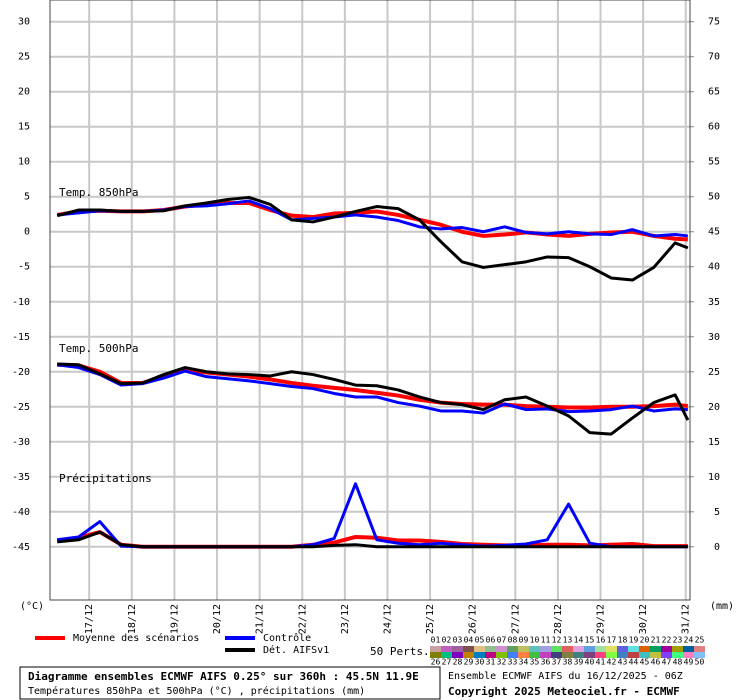 Image resolution: width=740 pixels, height=700 pixels. I want to click on member-label: 18, so click(623, 640).